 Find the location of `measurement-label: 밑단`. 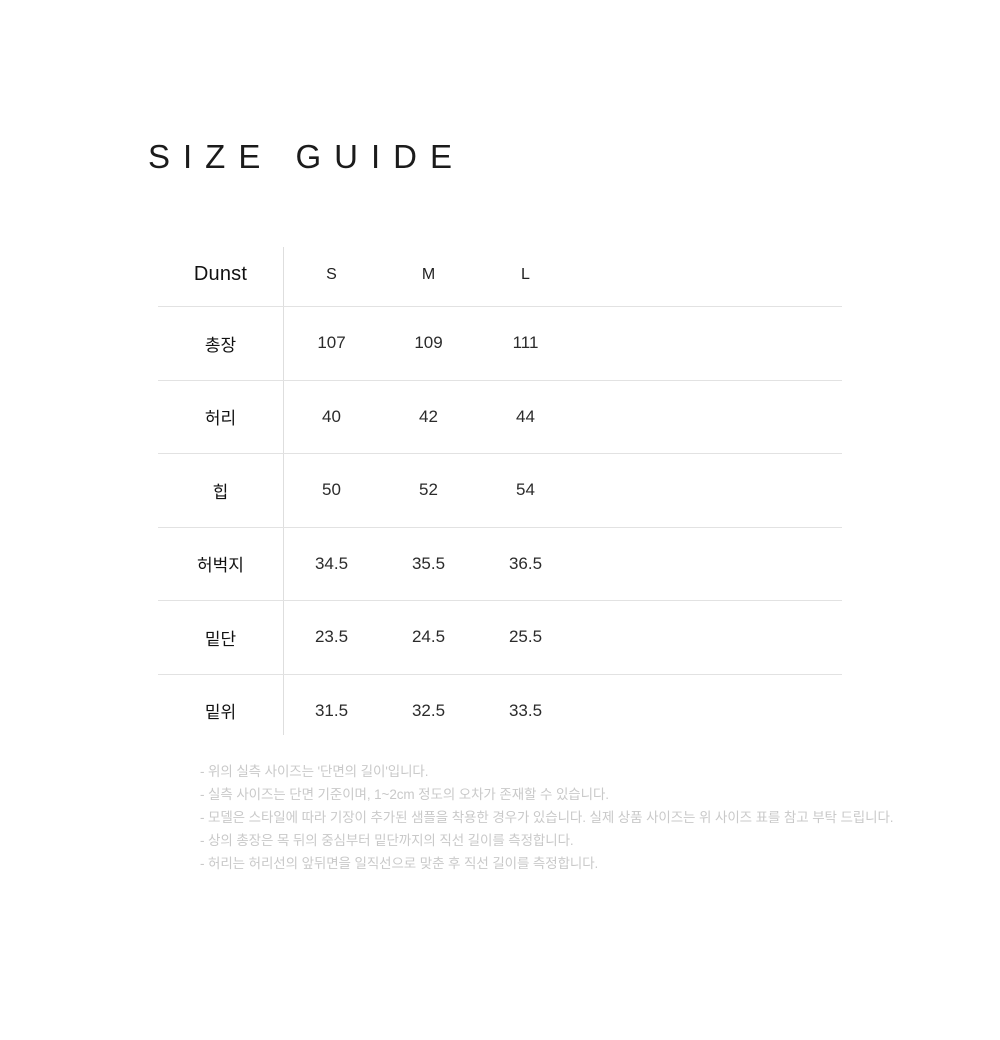

measurement-label: 밑단 is located at coordinates (220, 637).